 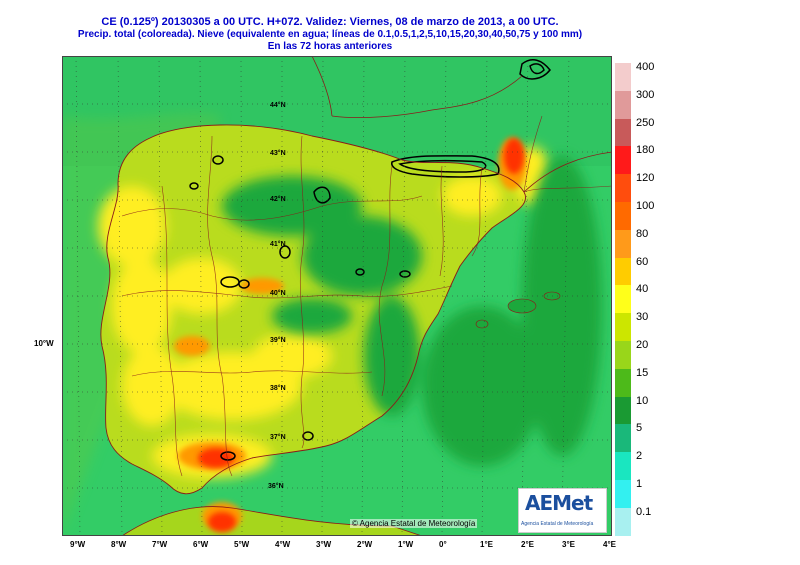 I want to click on lon-label: 1°W, so click(x=406, y=544).